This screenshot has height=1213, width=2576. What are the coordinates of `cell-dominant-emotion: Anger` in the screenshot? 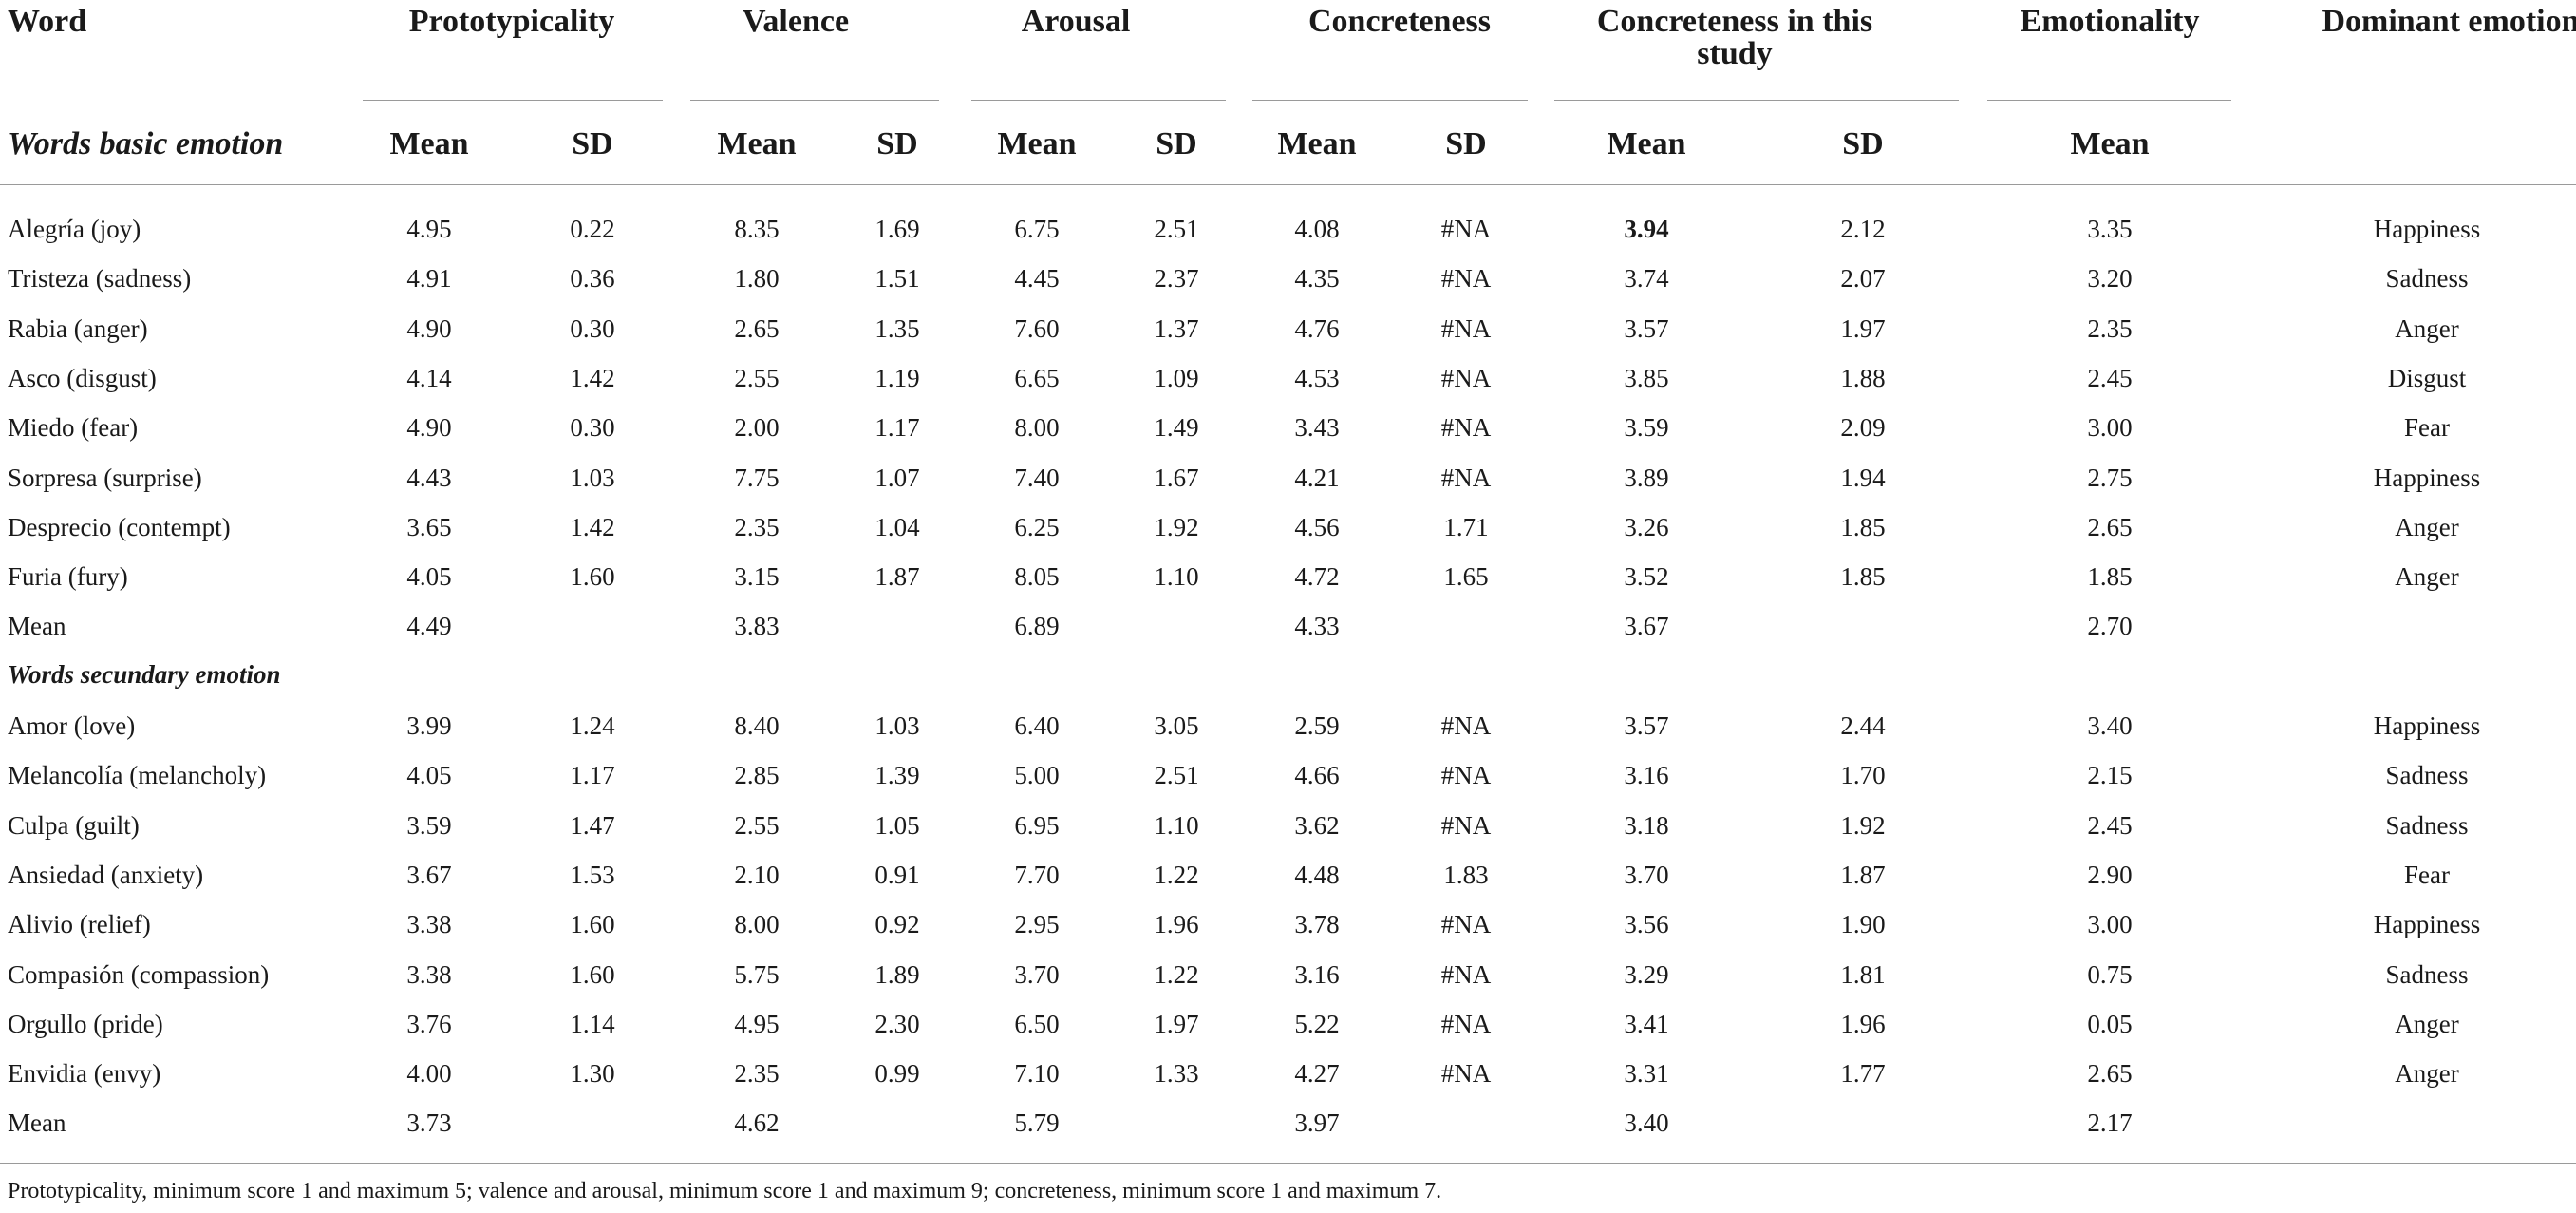 It's located at (2427, 527).